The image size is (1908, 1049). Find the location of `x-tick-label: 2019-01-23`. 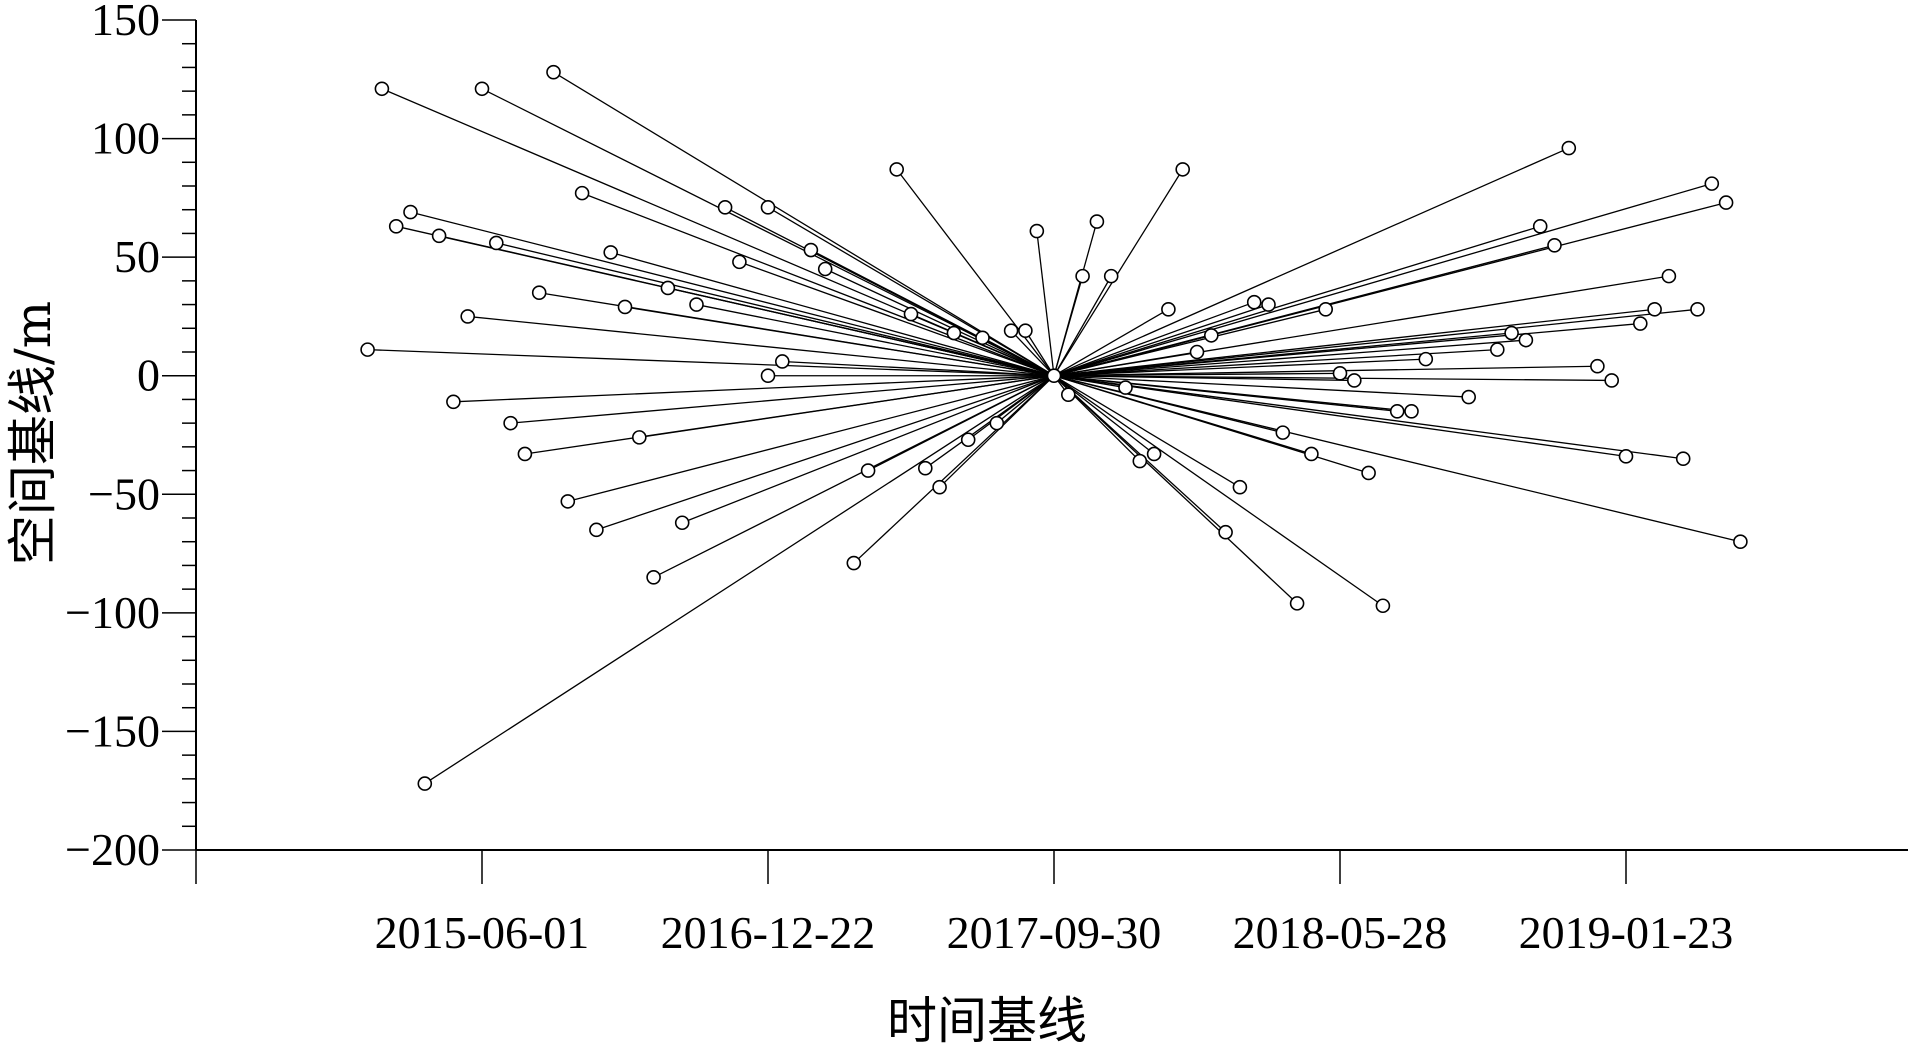

x-tick-label: 2019-01-23 is located at coordinates (1626, 932).